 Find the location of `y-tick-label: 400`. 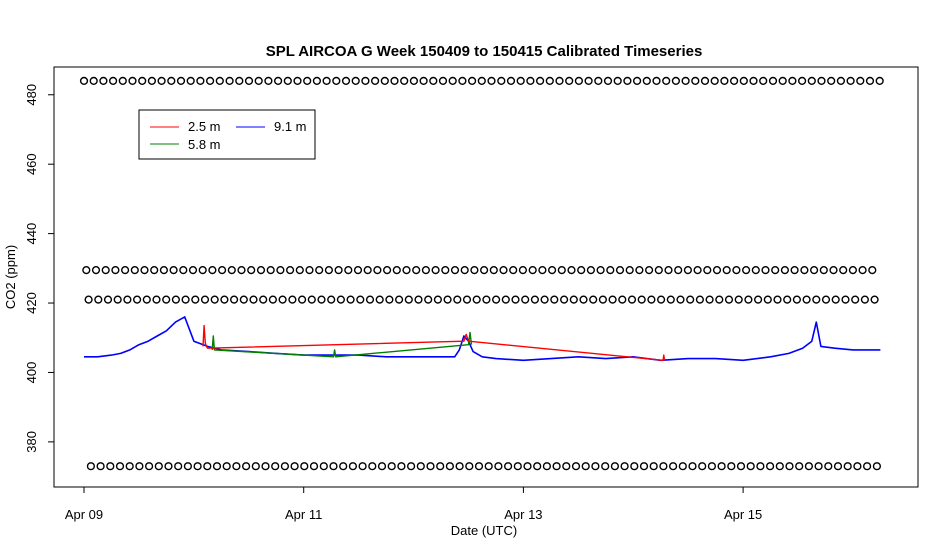

y-tick-label: 400 is located at coordinates (31, 373).